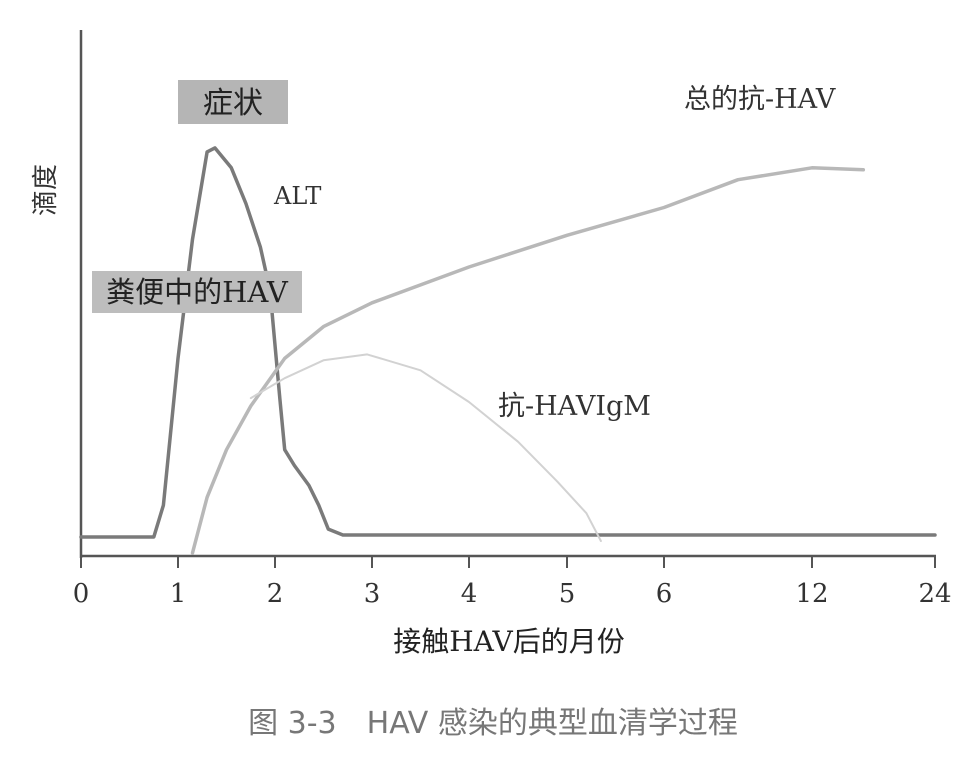 The image size is (977, 762). Describe the element at coordinates (469, 594) in the screenshot. I see `x-tick-label: 4` at that location.